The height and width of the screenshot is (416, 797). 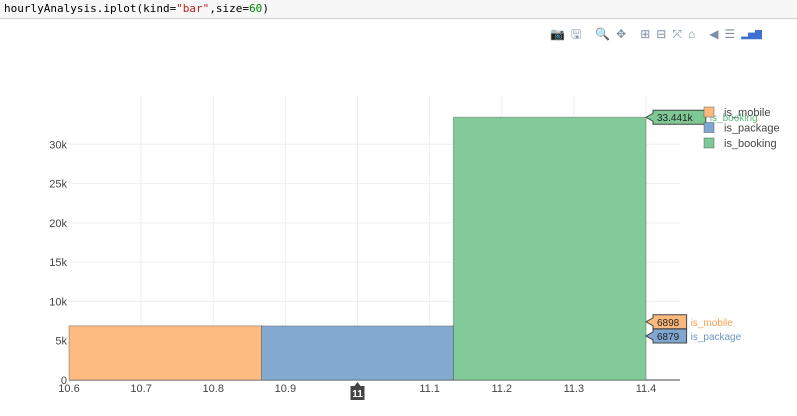 I want to click on camera-icon: 📷, so click(x=557, y=34).